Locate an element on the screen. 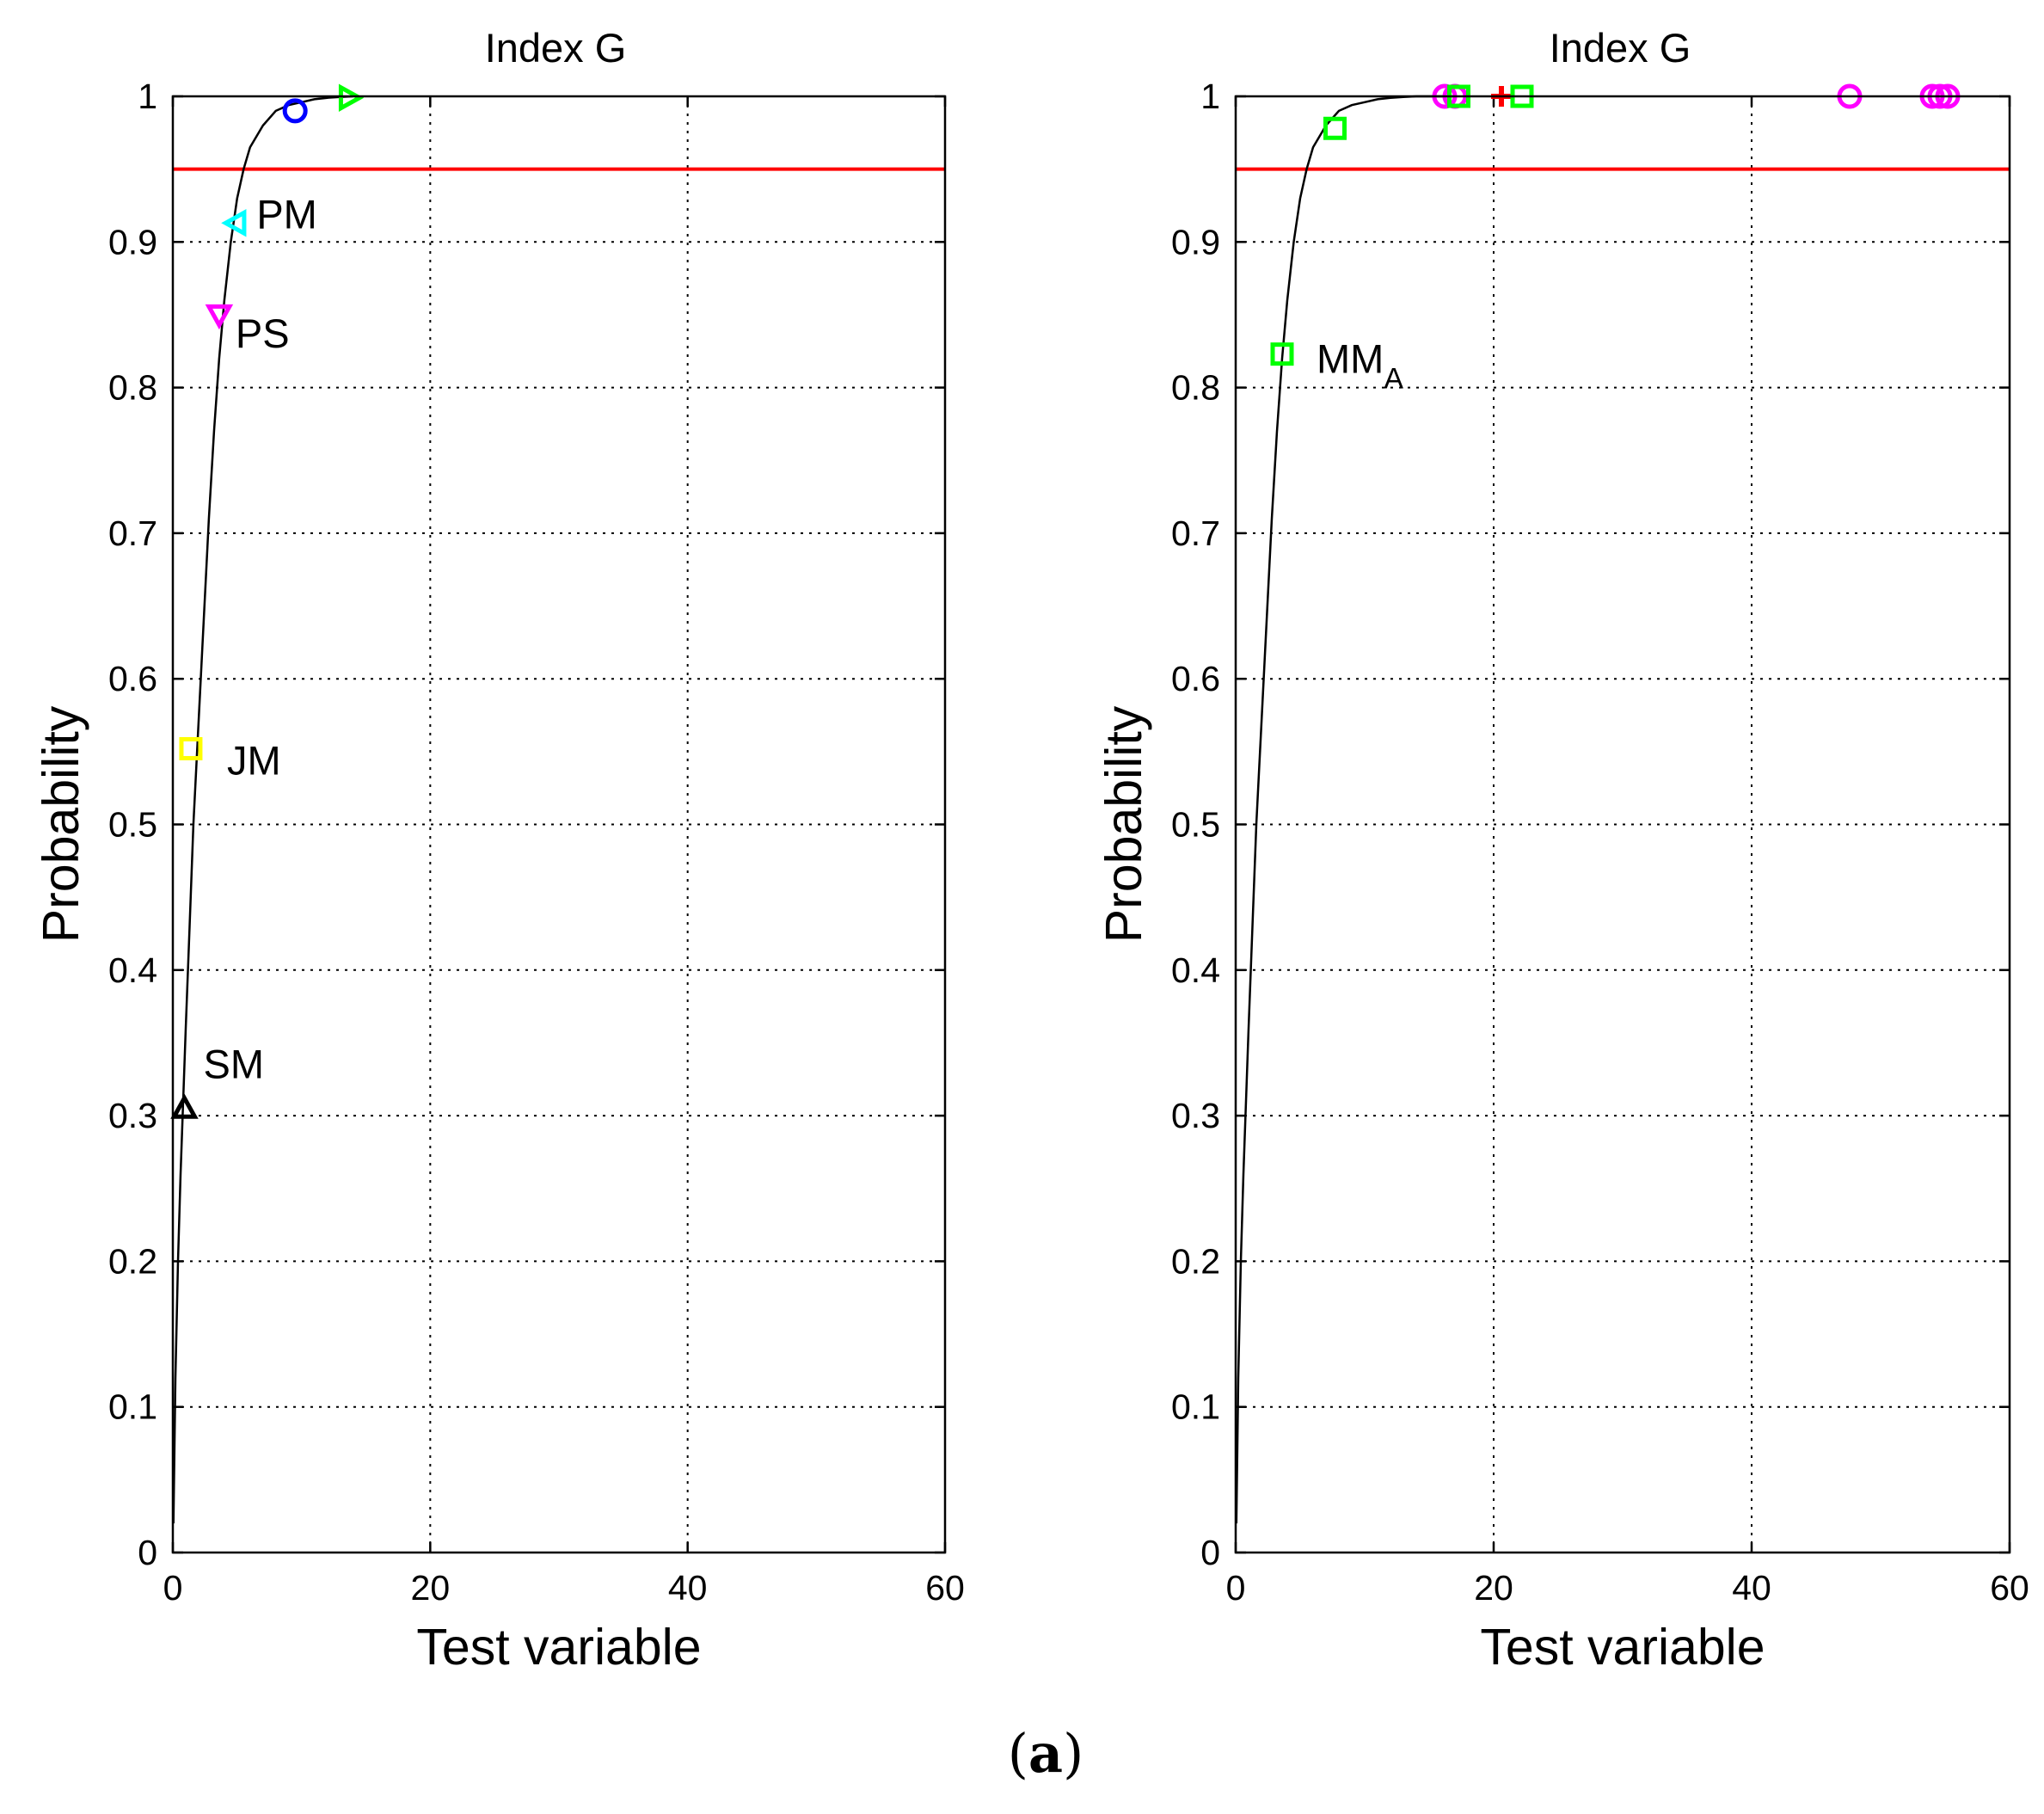 The image size is (2044, 1814). marker-label: PS is located at coordinates (263, 333).